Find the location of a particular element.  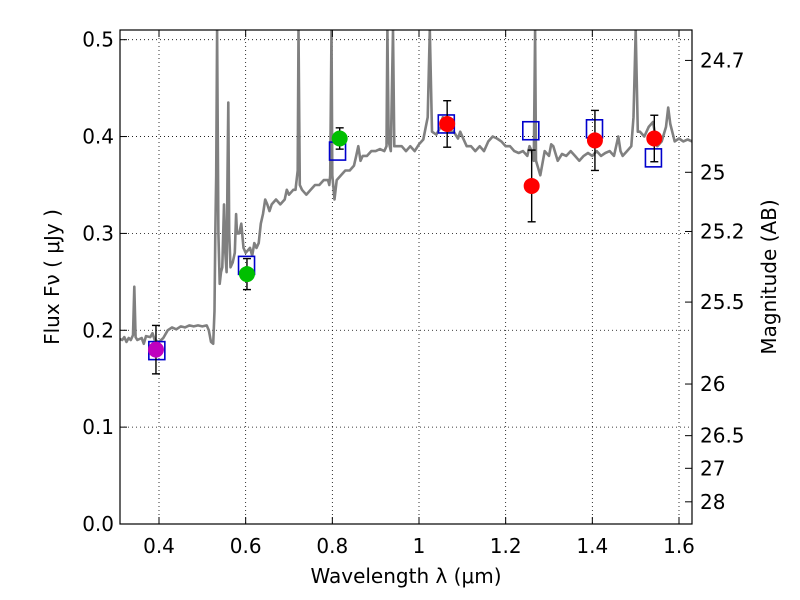

right-tick-label: 27 is located at coordinates (712, 468).